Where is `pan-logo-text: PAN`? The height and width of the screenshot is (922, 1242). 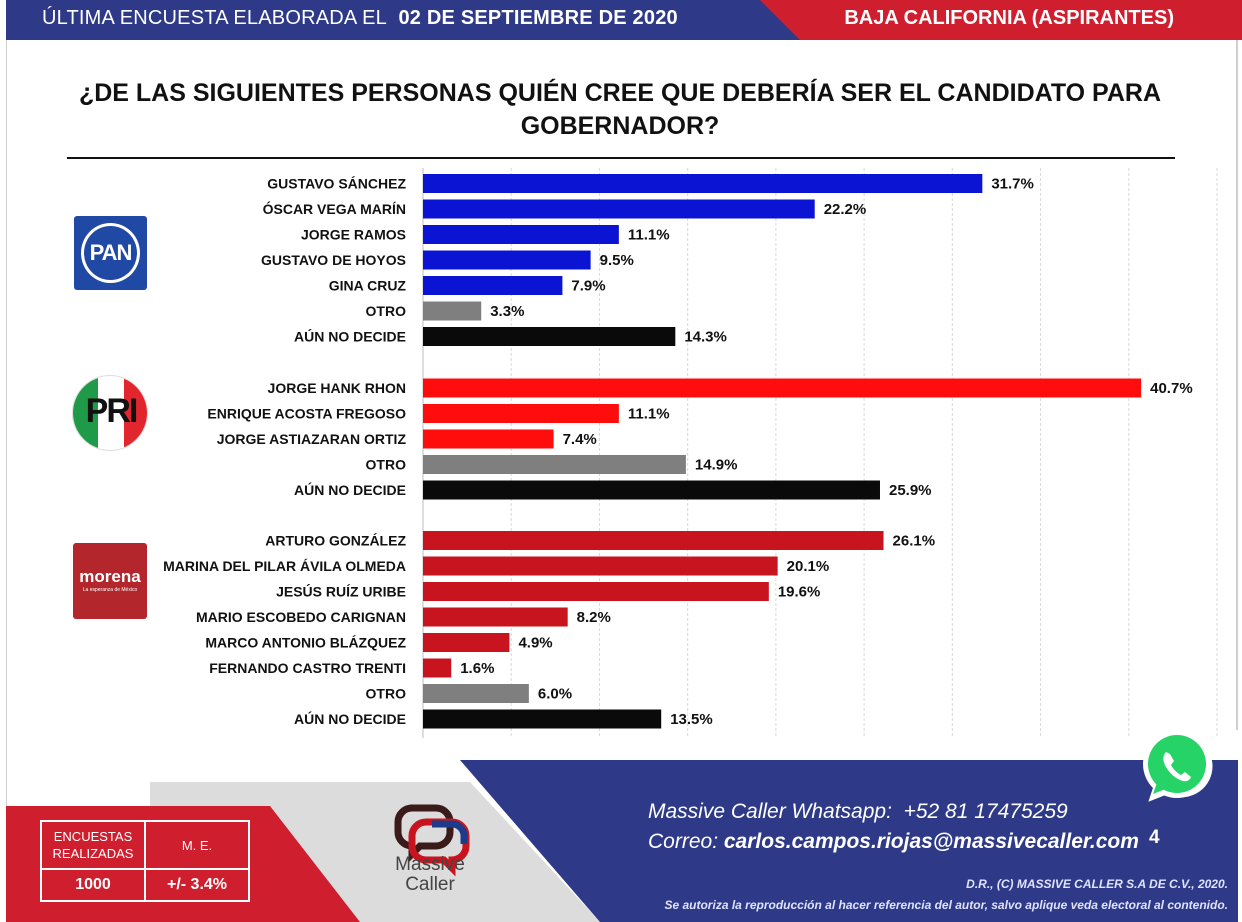
pan-logo-text: PAN is located at coordinates (110, 253).